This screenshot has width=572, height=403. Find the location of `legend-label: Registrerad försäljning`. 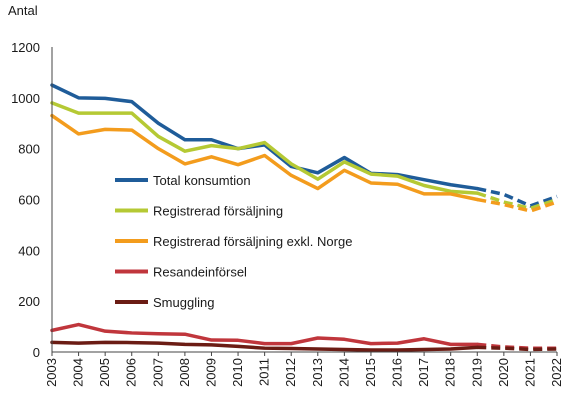

legend-label: Registrerad försäljning is located at coordinates (218, 211).